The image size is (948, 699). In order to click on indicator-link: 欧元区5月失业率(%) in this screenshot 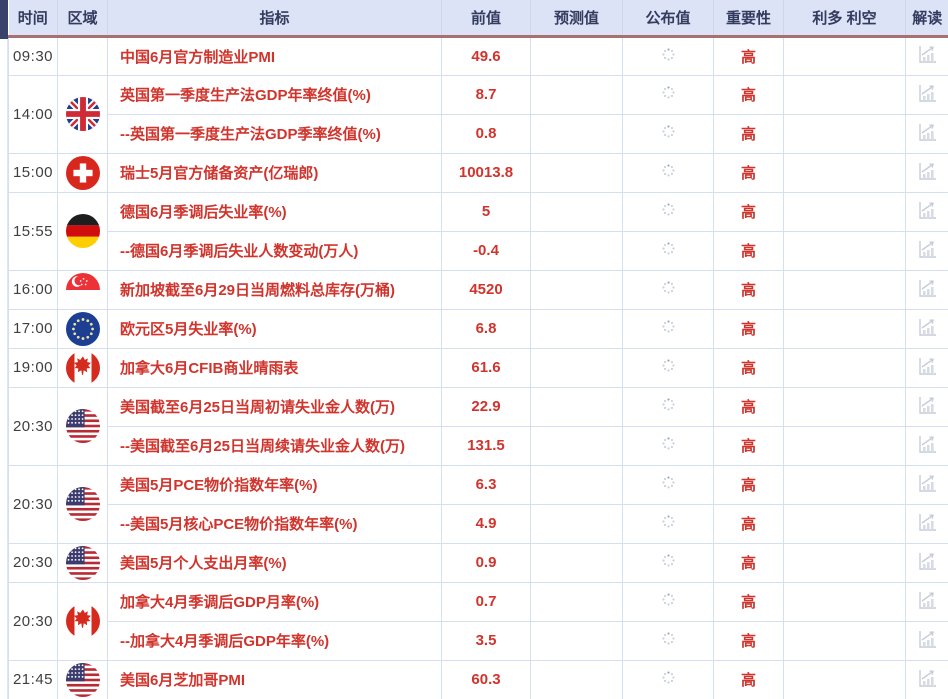, I will do `click(188, 329)`.